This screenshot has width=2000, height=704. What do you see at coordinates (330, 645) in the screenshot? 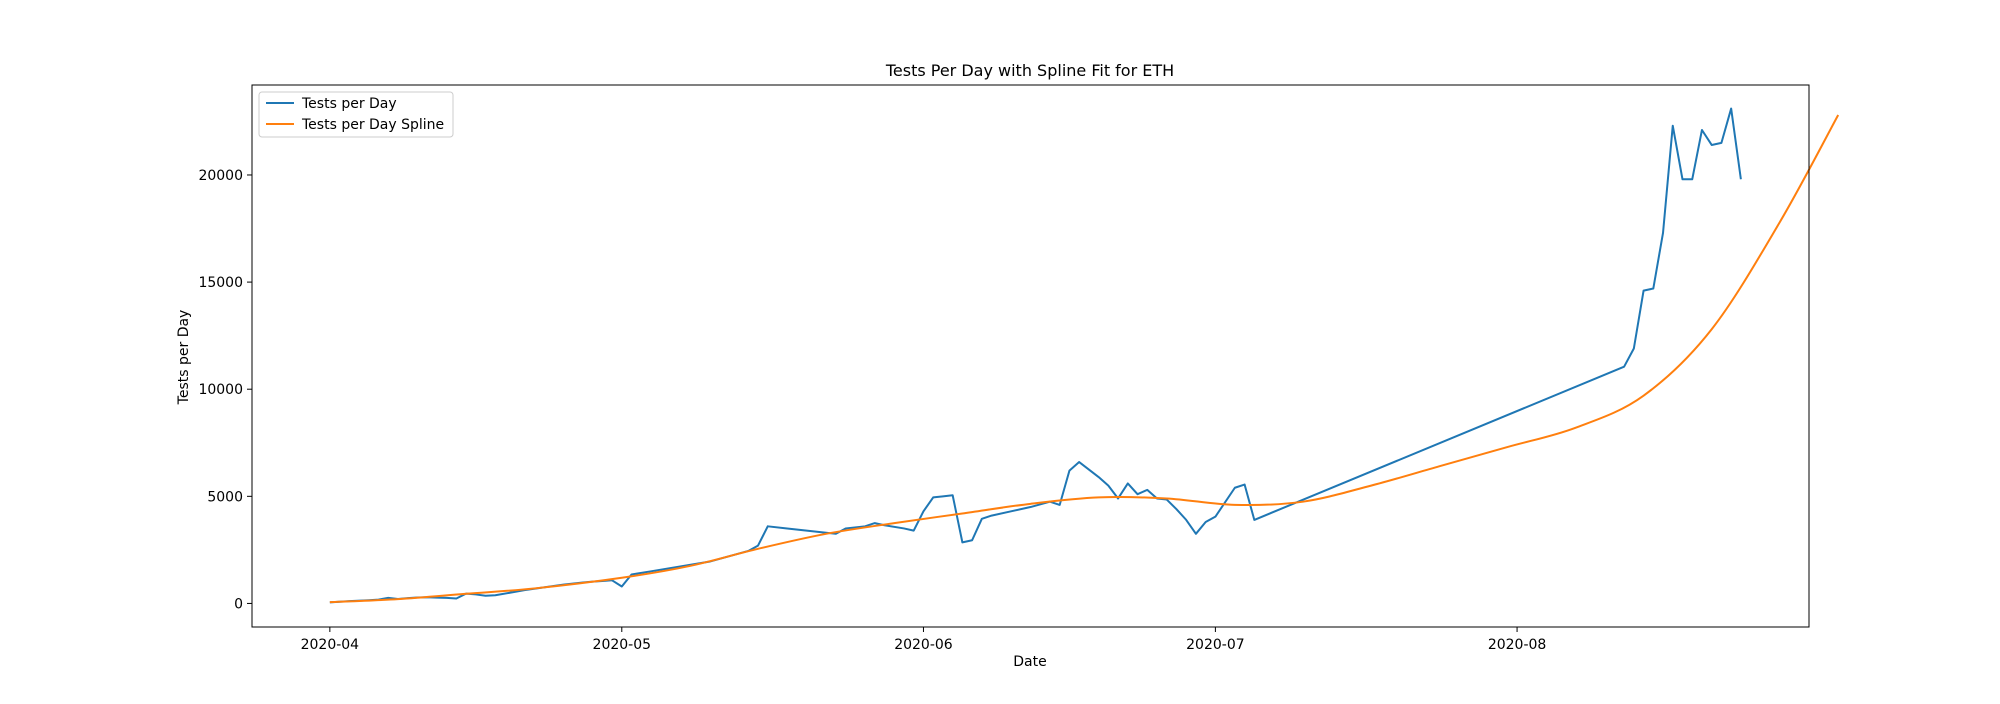
I see `x-tick-label: 2020-04` at bounding box center [330, 645].